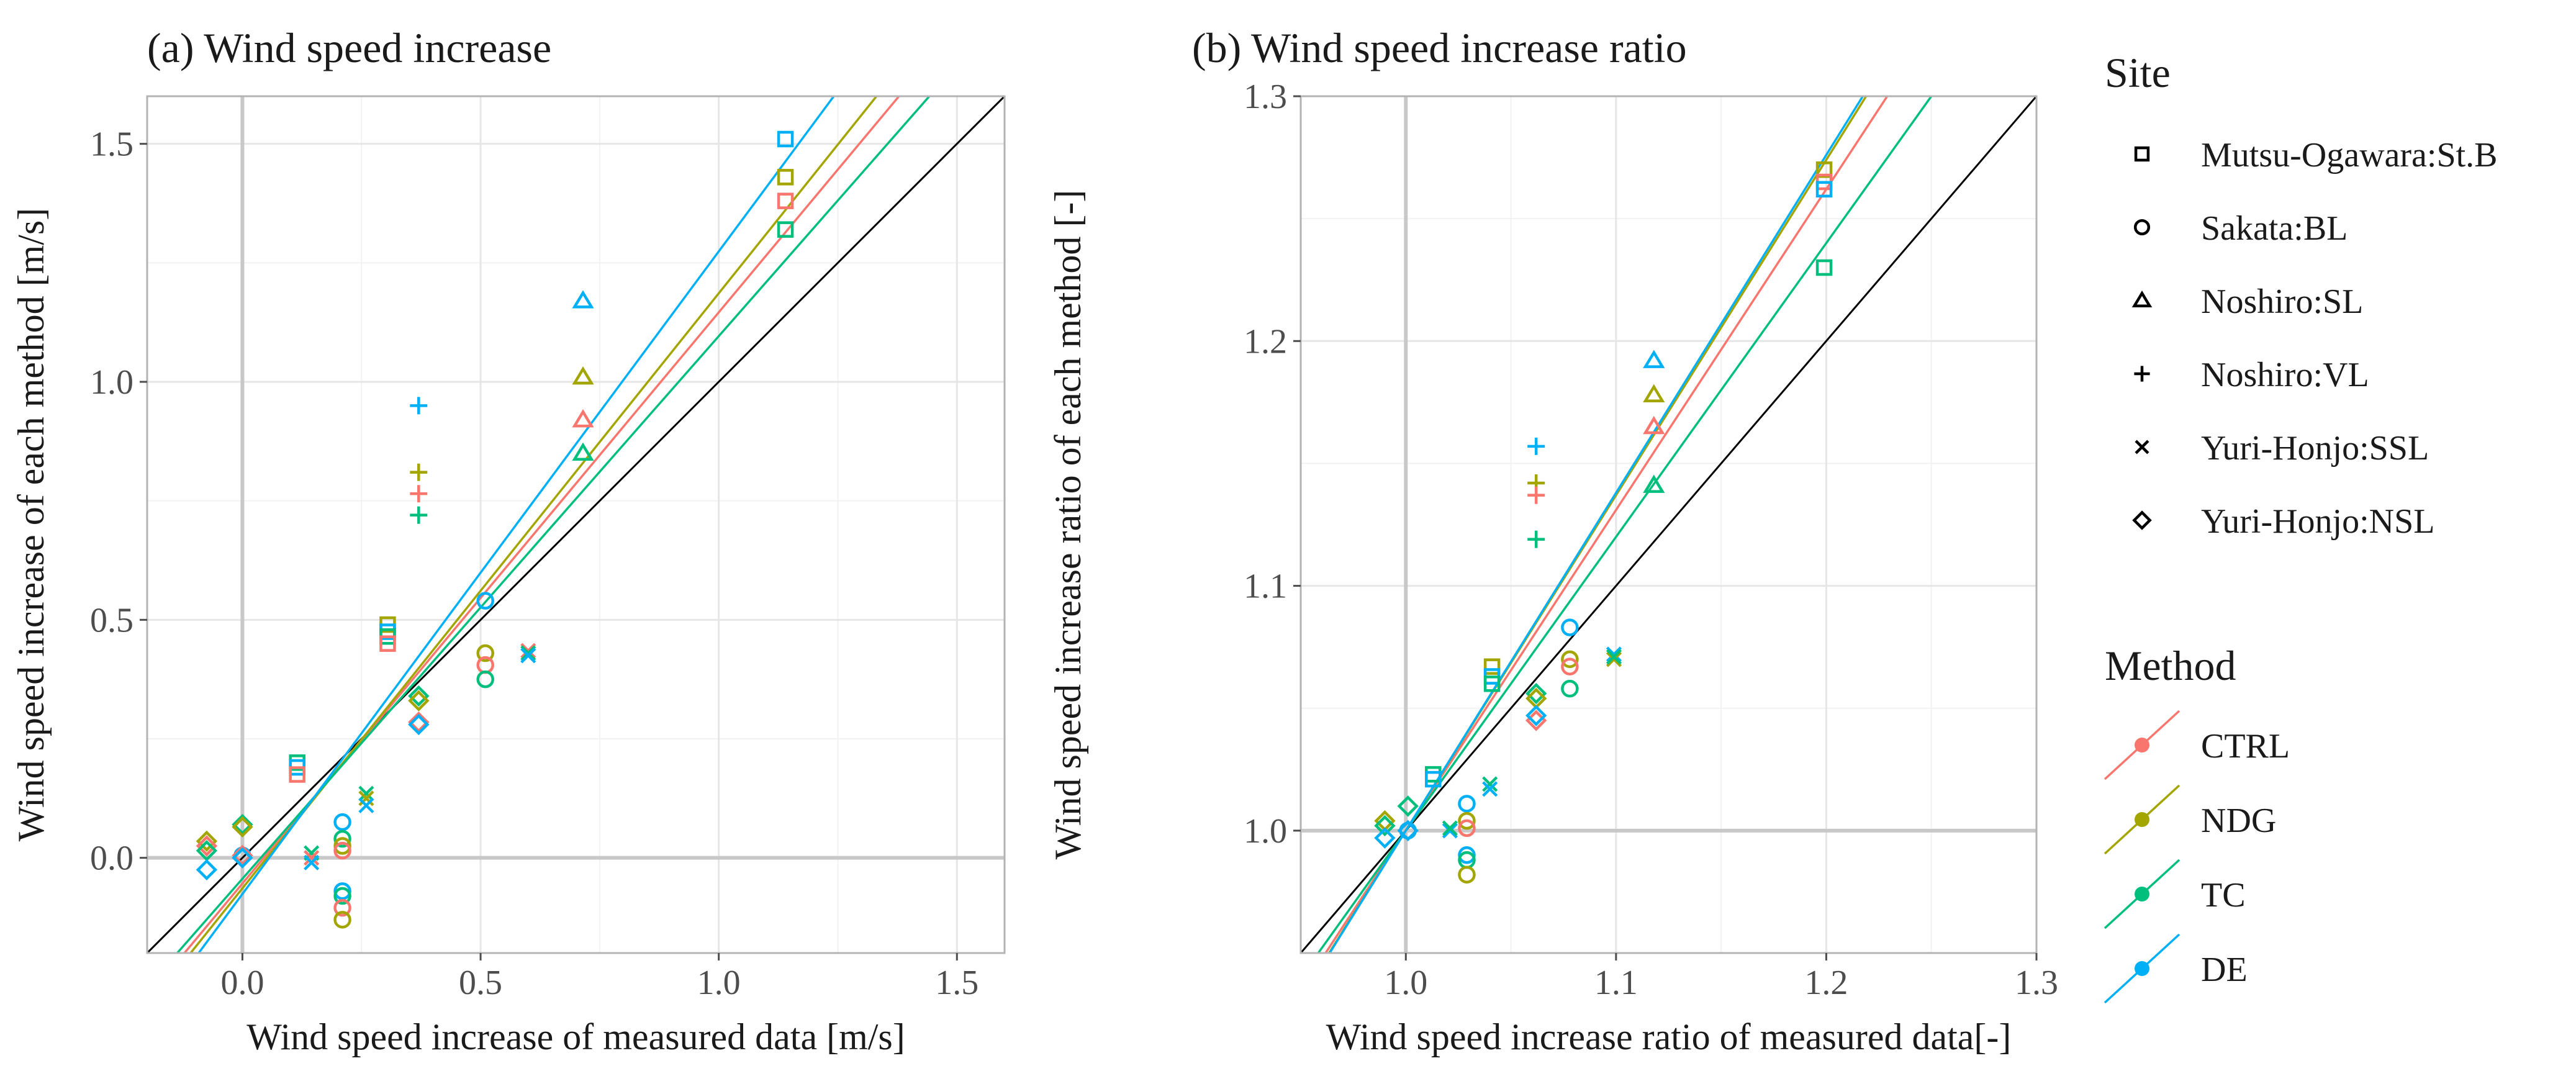  Describe the element at coordinates (242, 983) in the screenshot. I see `x-tick-label: 0.0` at that location.